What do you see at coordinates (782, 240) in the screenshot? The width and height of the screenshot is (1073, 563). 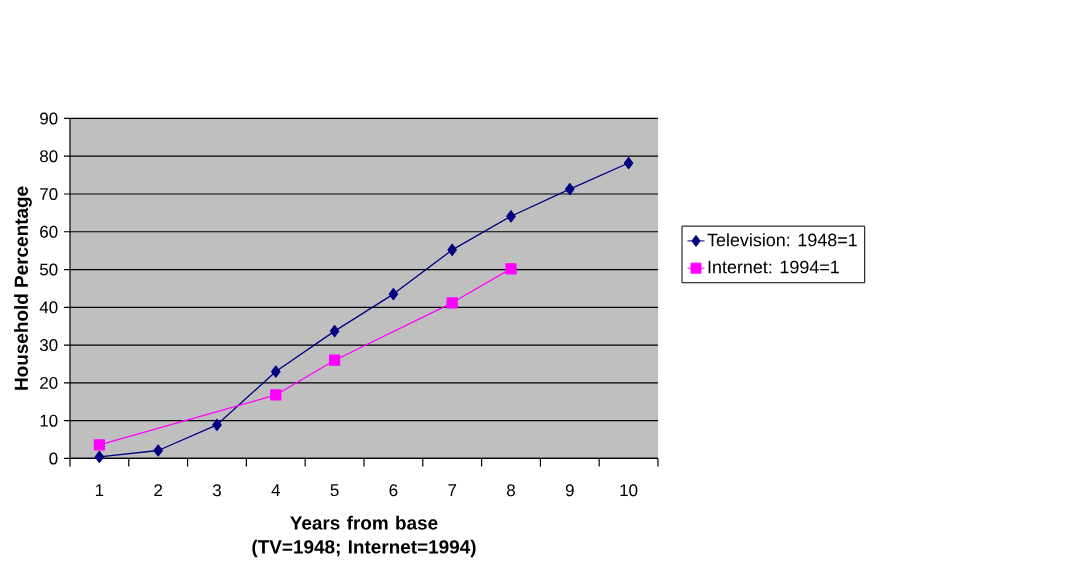 I see `legend-label: Television: 1948=1` at bounding box center [782, 240].